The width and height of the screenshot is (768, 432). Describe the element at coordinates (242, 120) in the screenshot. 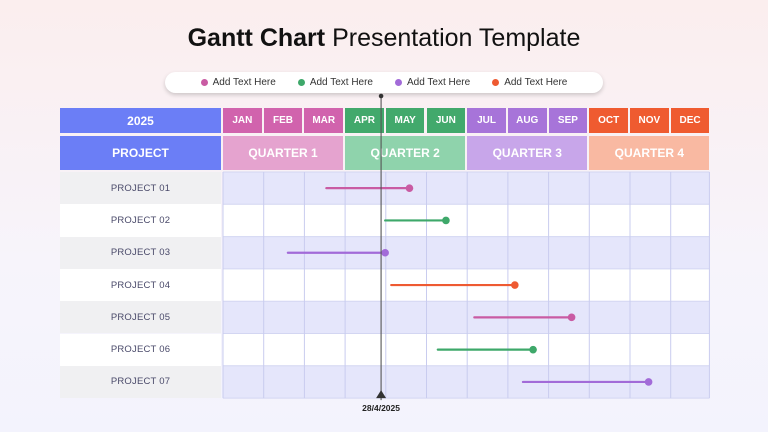

I see `month-jan: JAN` at that location.